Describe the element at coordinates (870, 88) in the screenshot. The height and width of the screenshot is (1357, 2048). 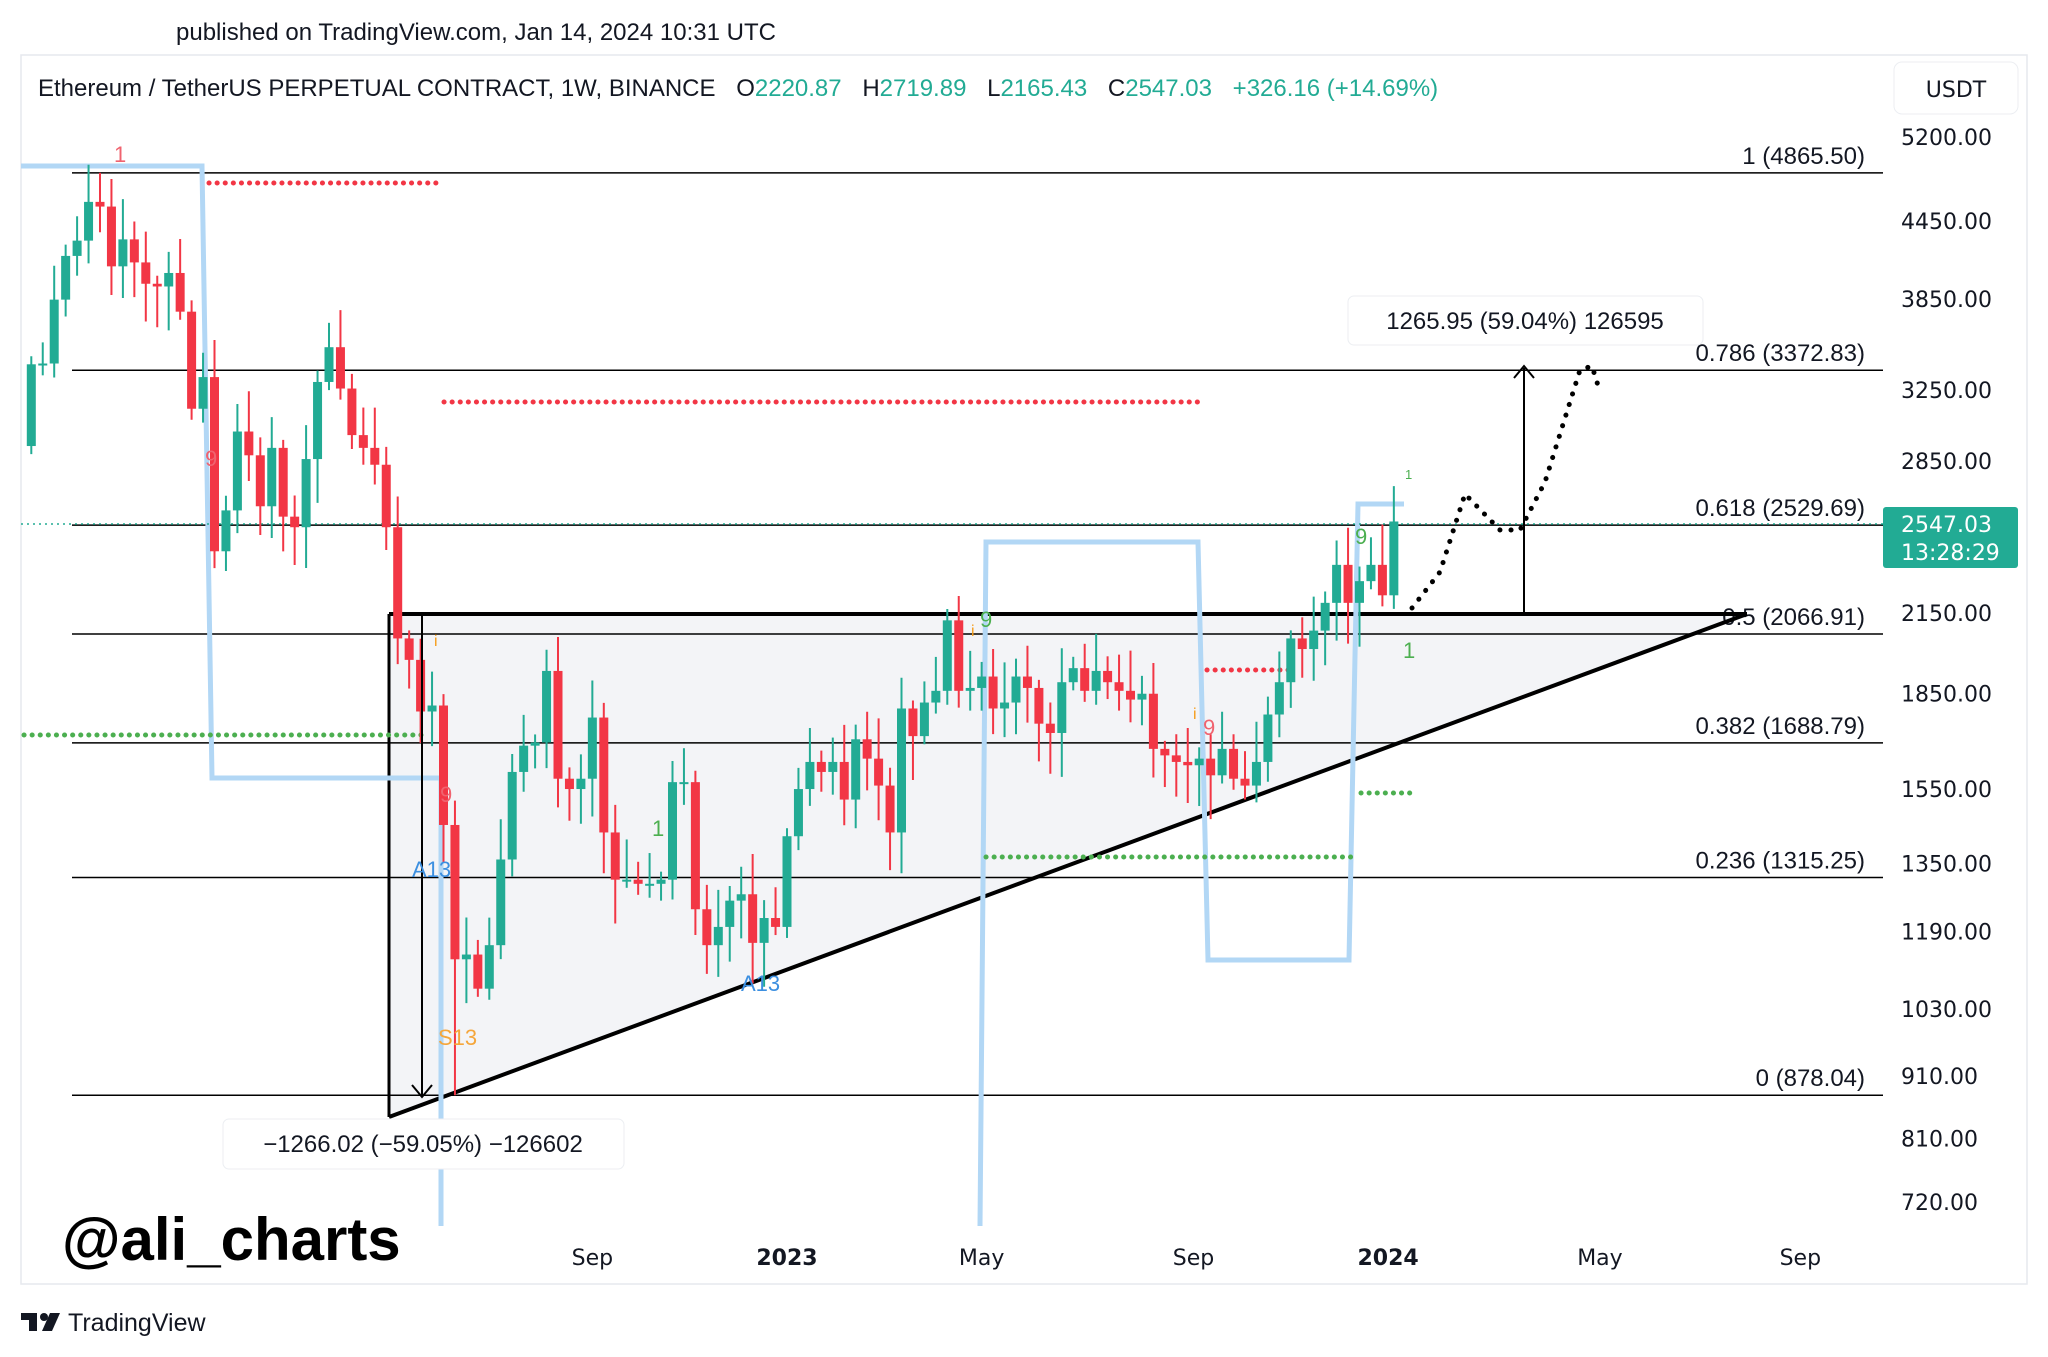
I see `high-label: H` at that location.